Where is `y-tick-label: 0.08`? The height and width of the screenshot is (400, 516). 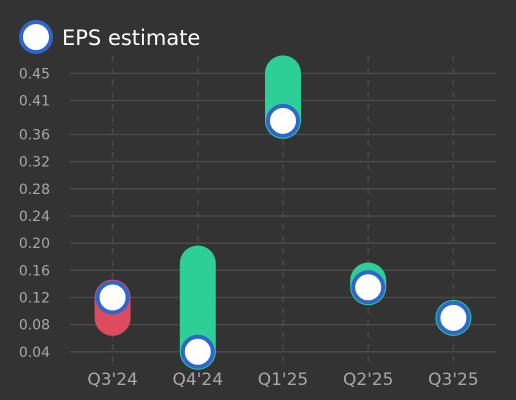 y-tick-label: 0.08 is located at coordinates (34, 326).